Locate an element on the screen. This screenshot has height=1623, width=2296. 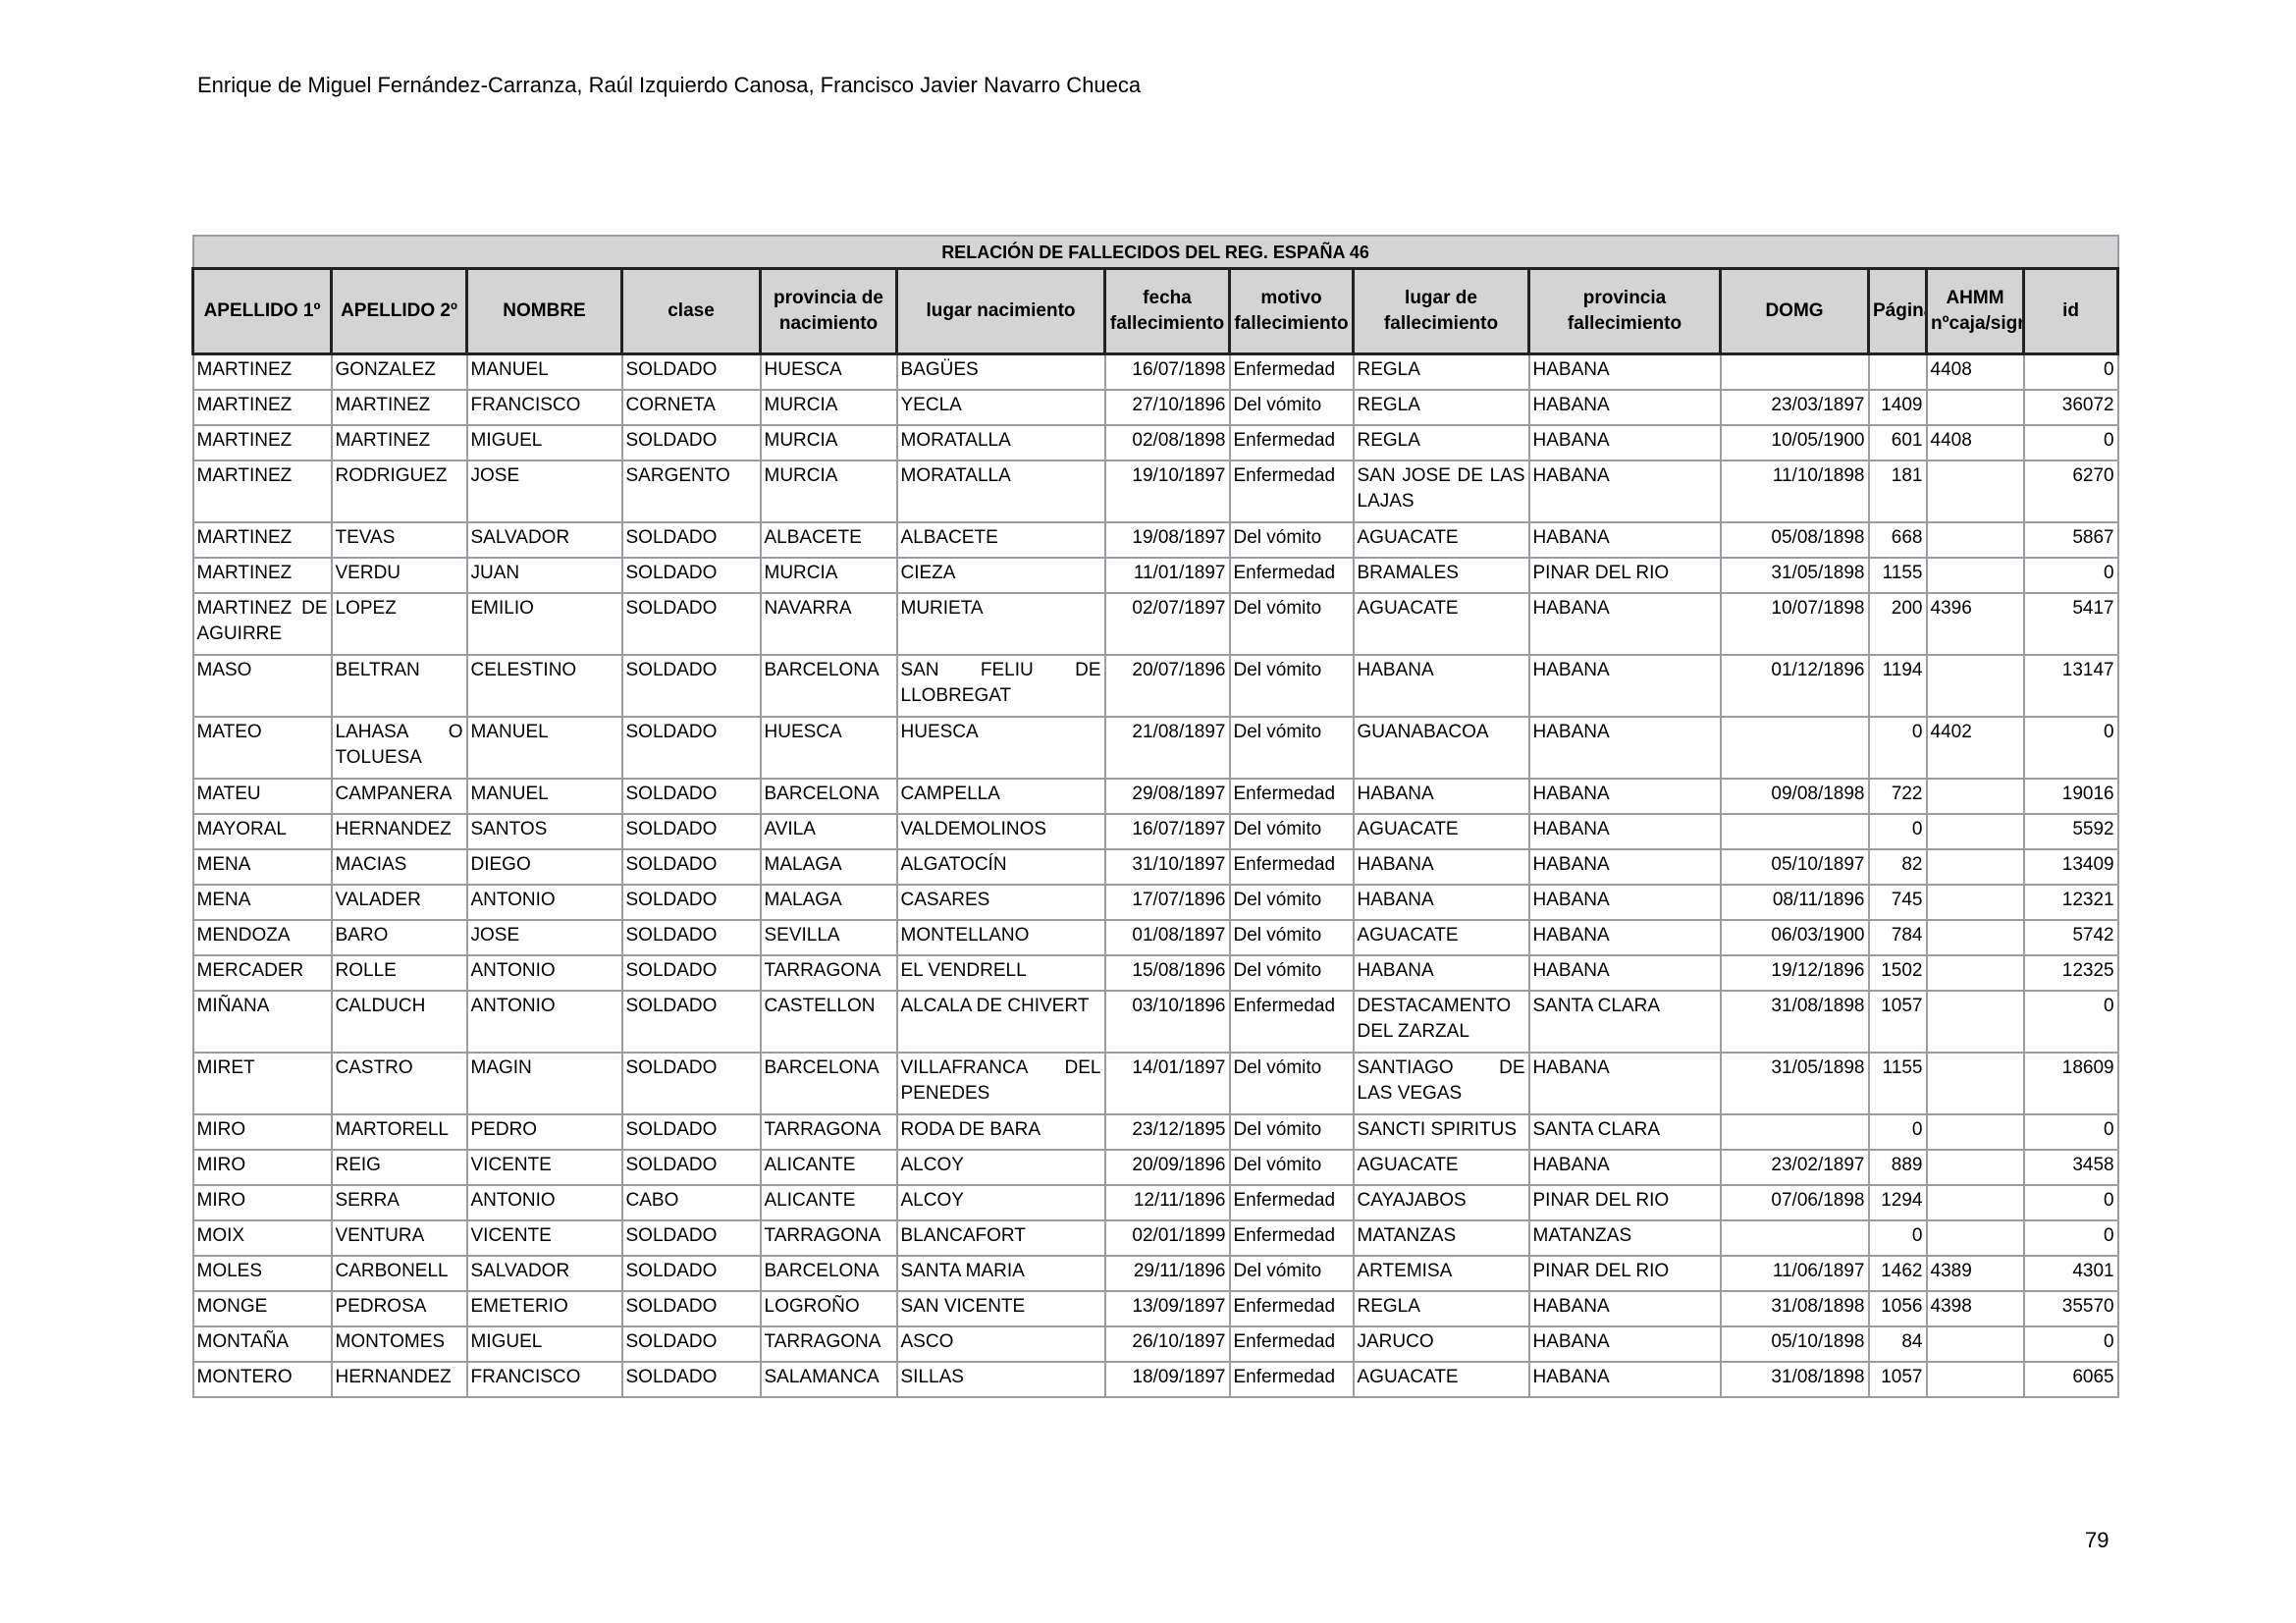
table-cell: MENA is located at coordinates (262, 902).